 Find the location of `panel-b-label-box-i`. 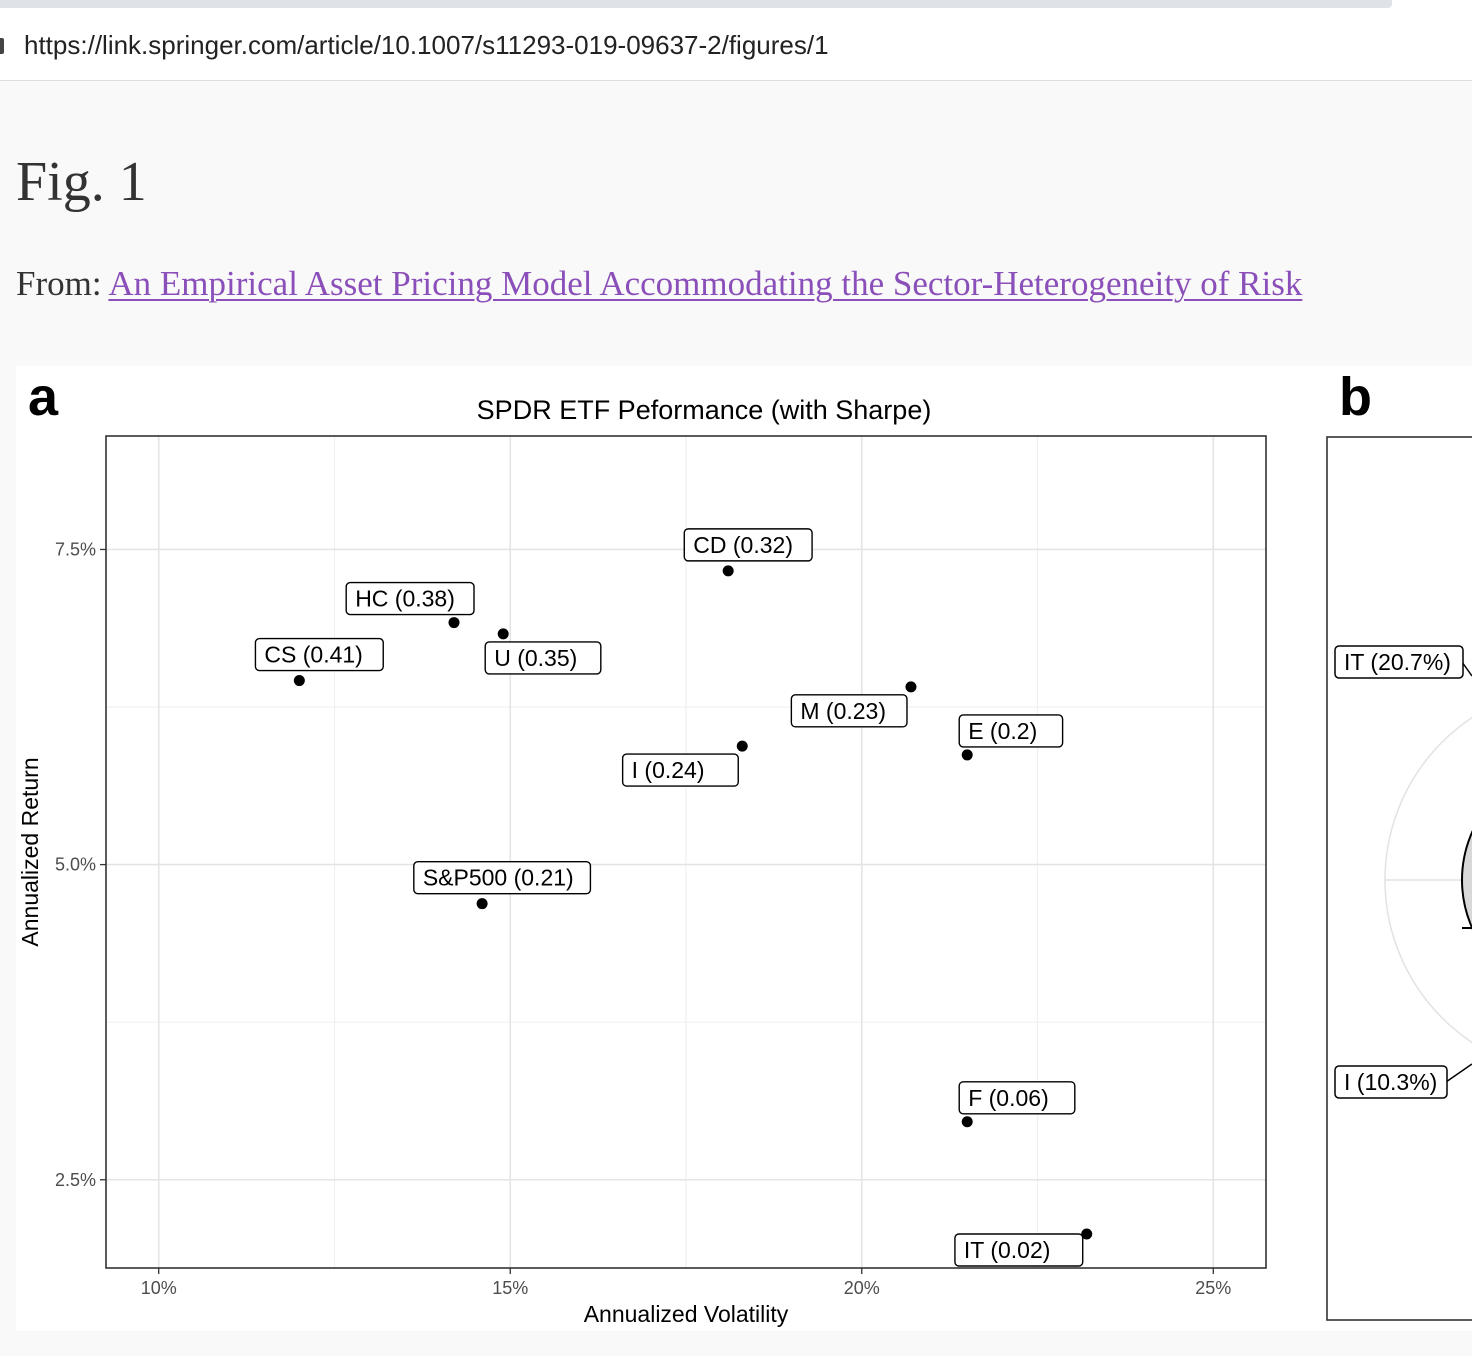

panel-b-label-box-i is located at coordinates (1391, 1082).